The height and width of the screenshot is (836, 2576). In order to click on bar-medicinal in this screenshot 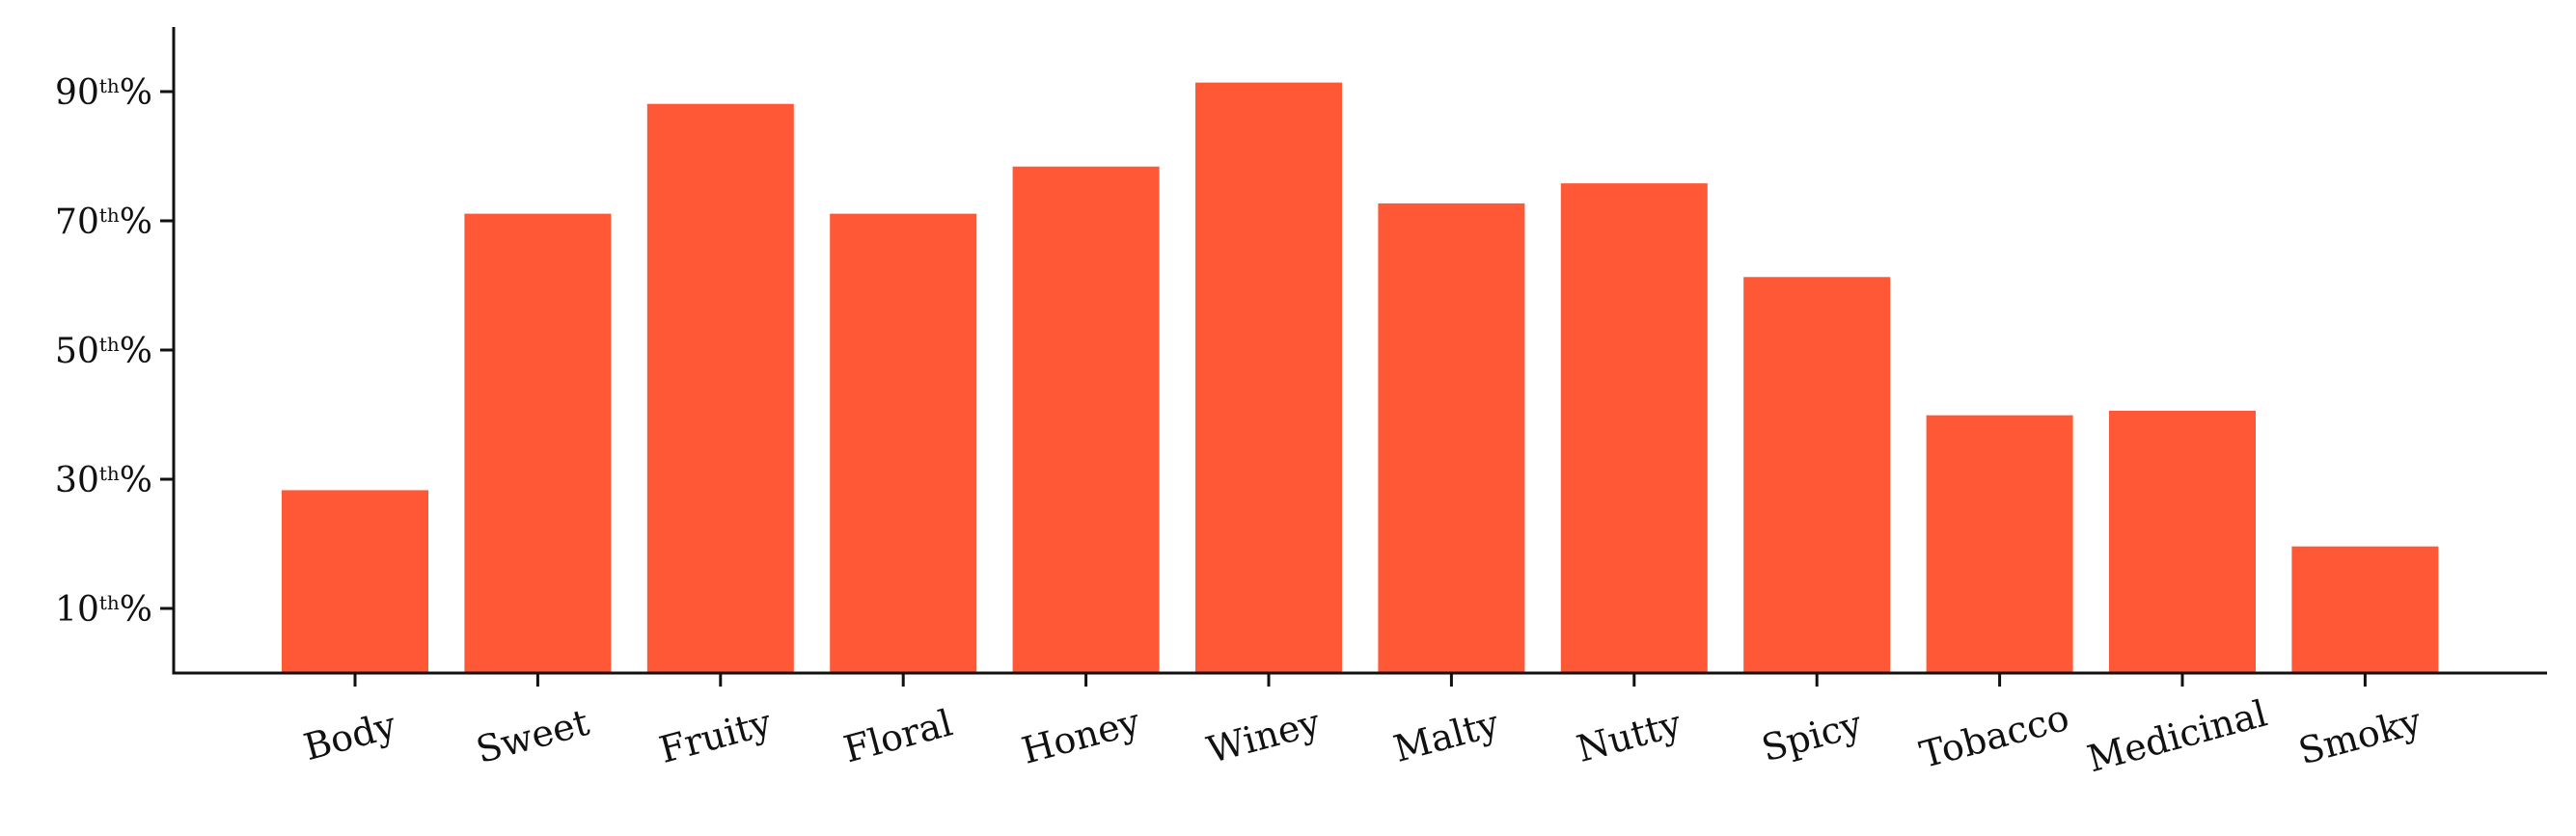, I will do `click(2182, 541)`.